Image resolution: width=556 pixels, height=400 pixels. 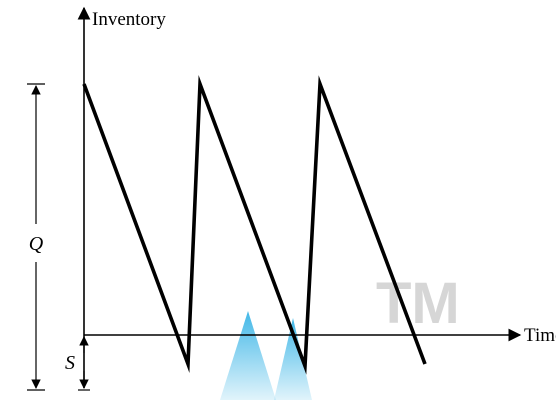 What do you see at coordinates (129, 19) in the screenshot?
I see `inventory-axis-label: Inventory` at bounding box center [129, 19].